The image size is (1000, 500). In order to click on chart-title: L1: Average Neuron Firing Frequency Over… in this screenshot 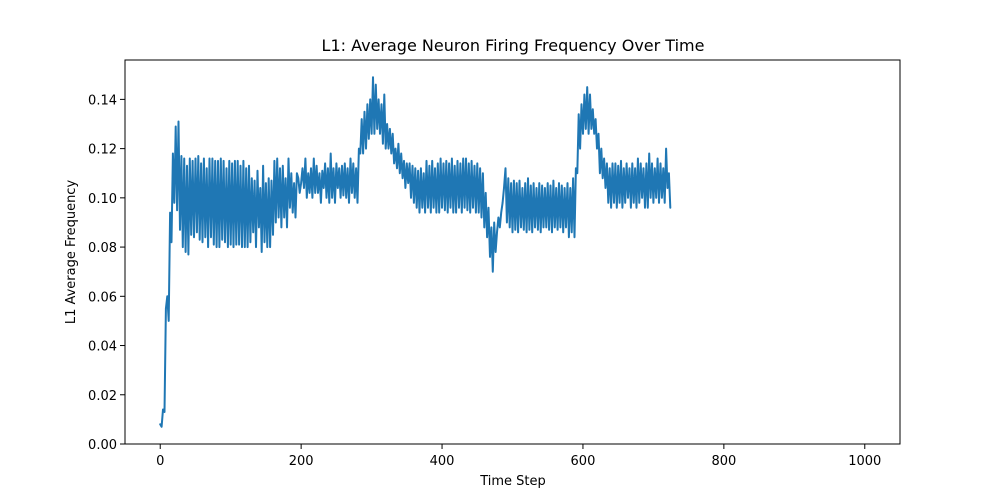, I will do `click(513, 45)`.